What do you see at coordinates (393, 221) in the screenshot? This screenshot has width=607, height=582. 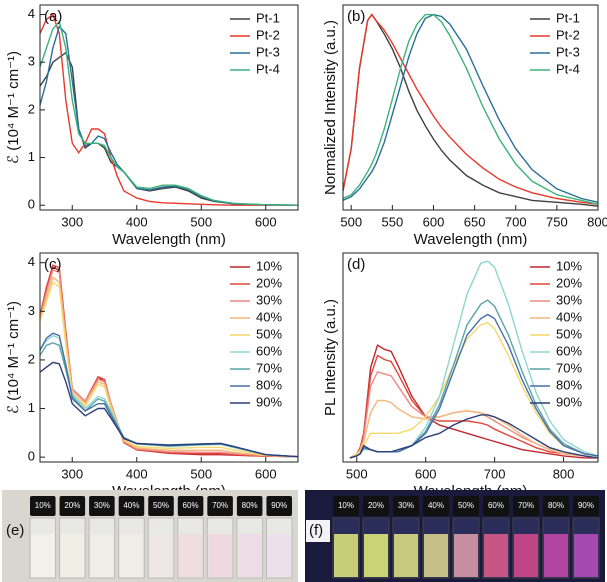 I see `x-tick-label: 550` at bounding box center [393, 221].